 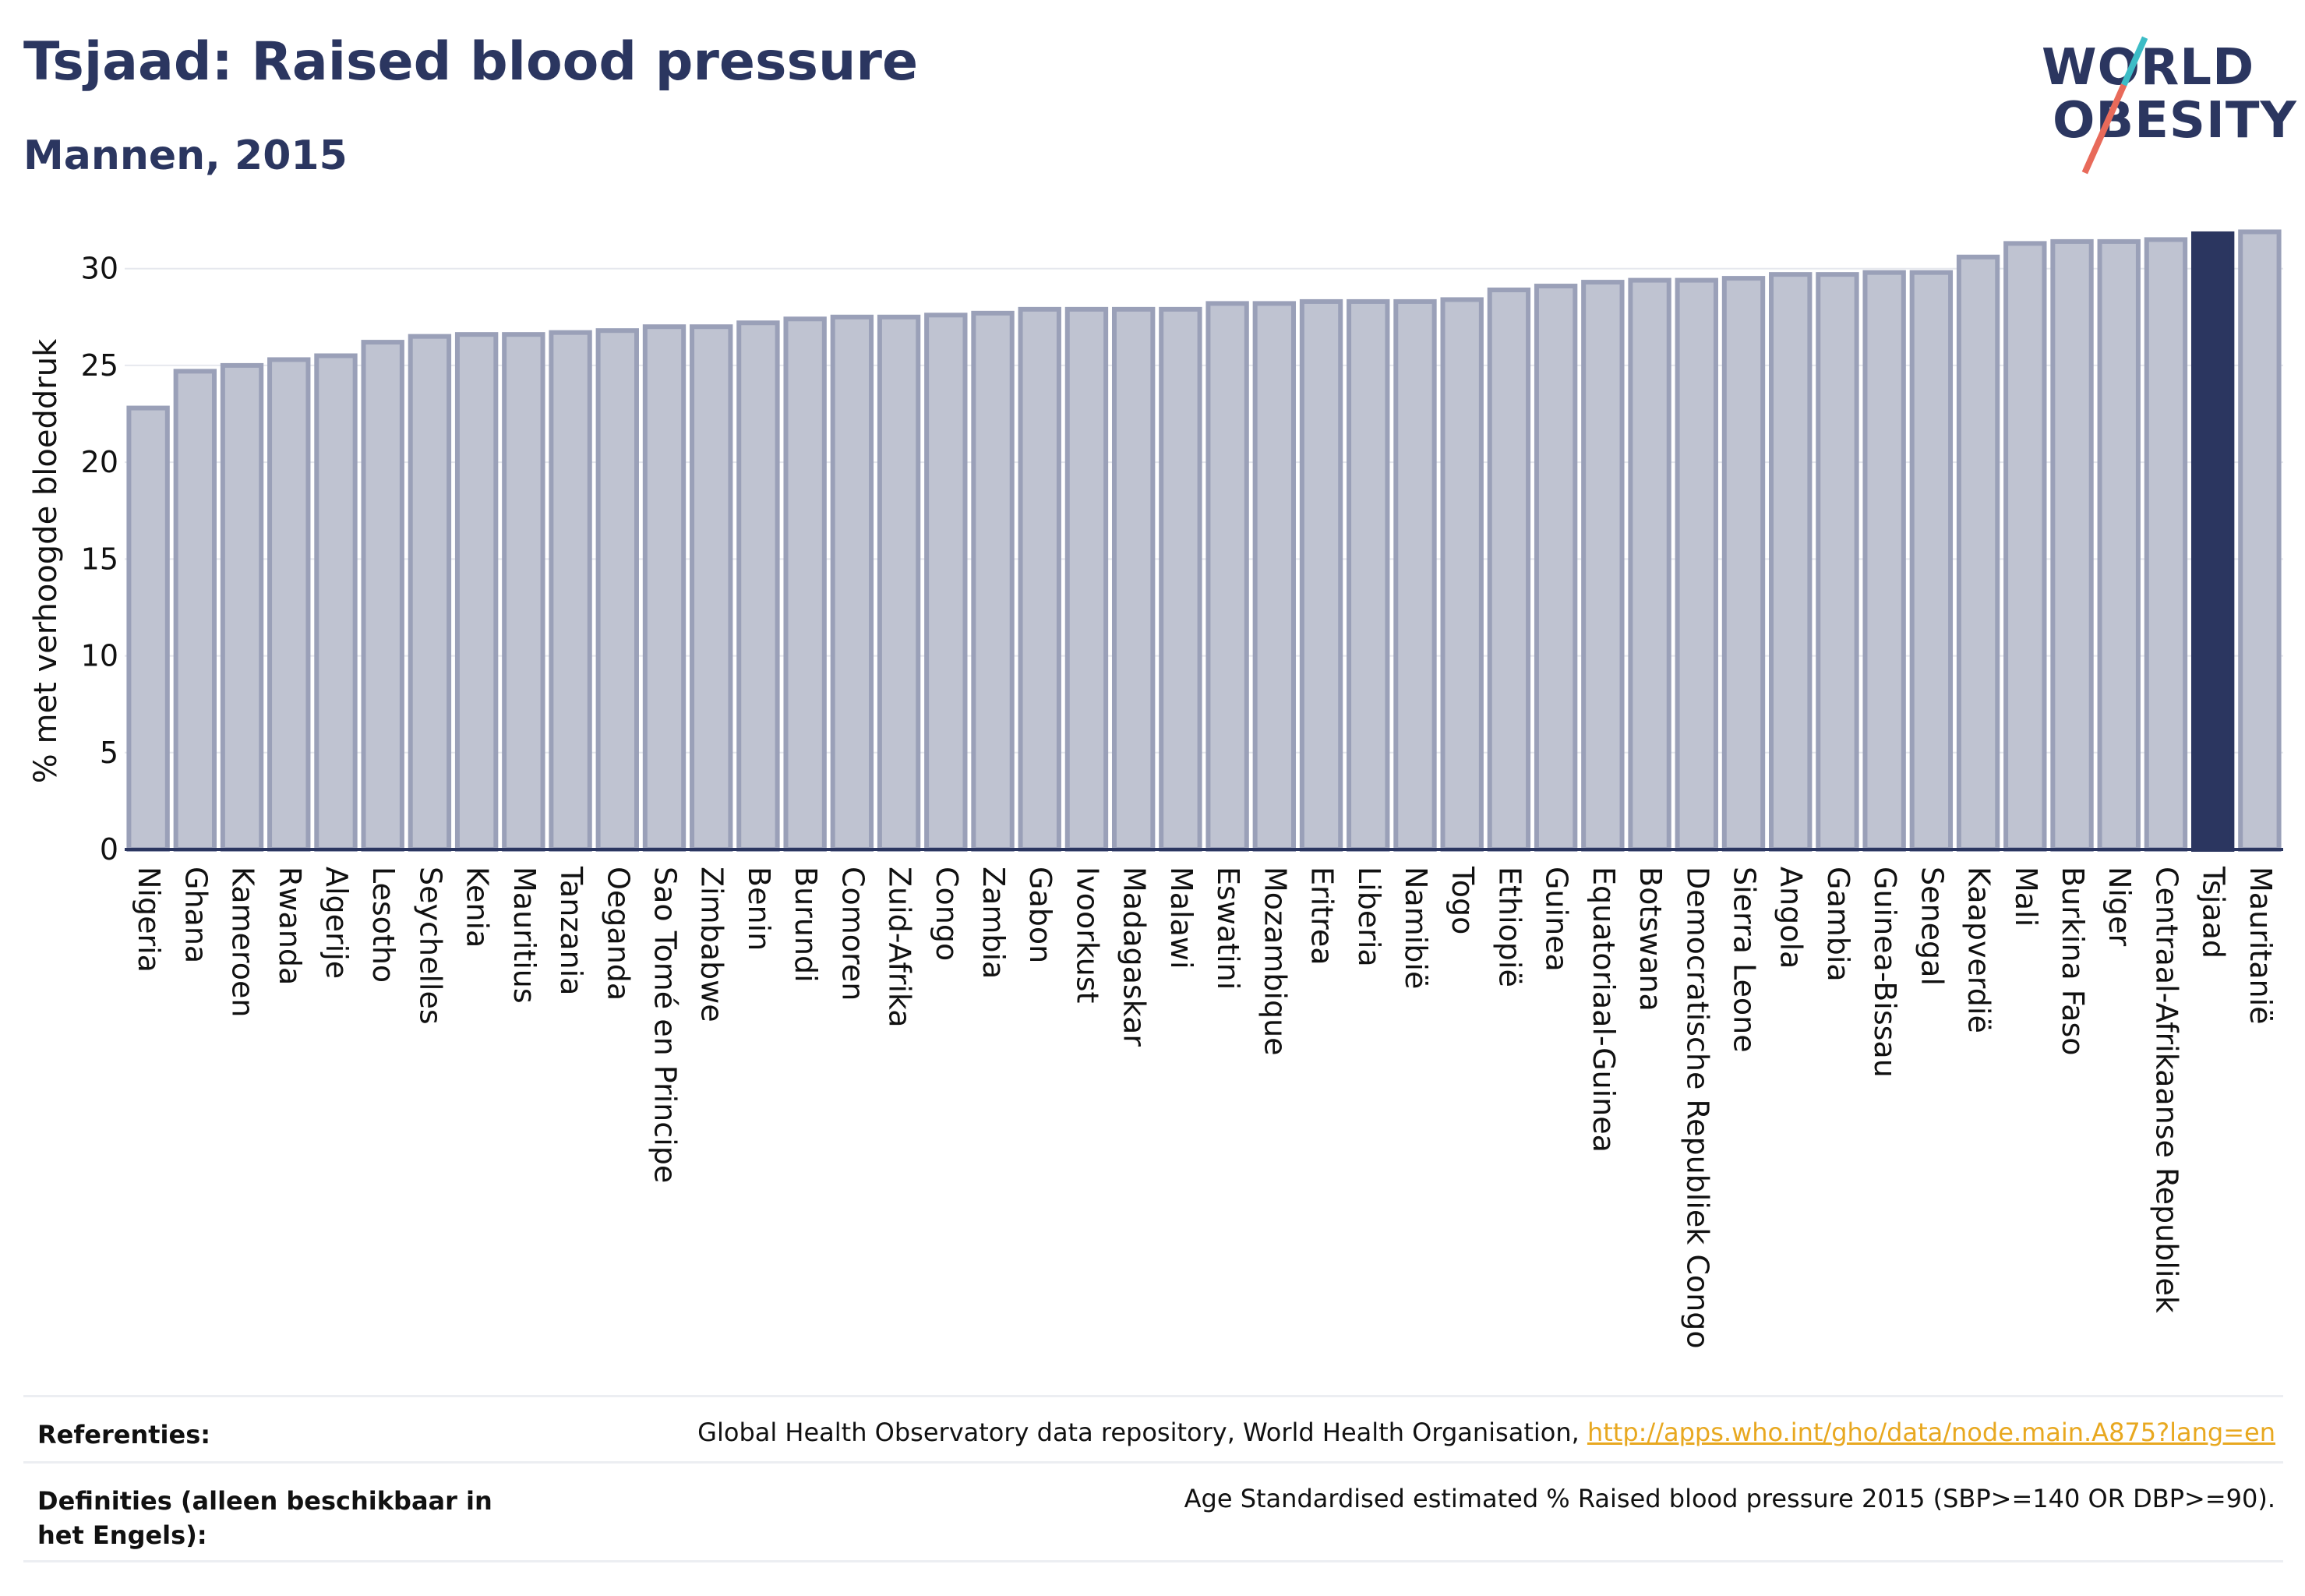 I want to click on x-tick-label: Nigeria, so click(x=149, y=920).